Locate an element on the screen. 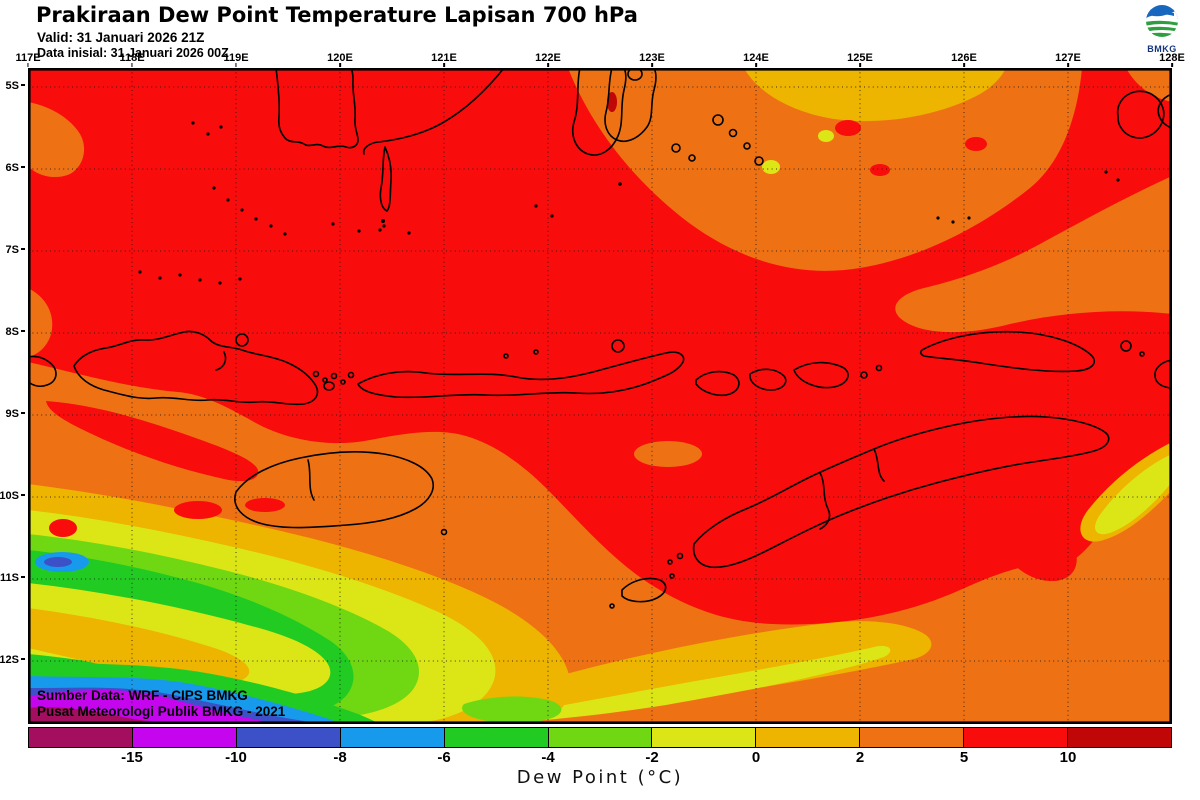 This screenshot has width=1200, height=800. colorbar-tick-label: -8 is located at coordinates (340, 757).